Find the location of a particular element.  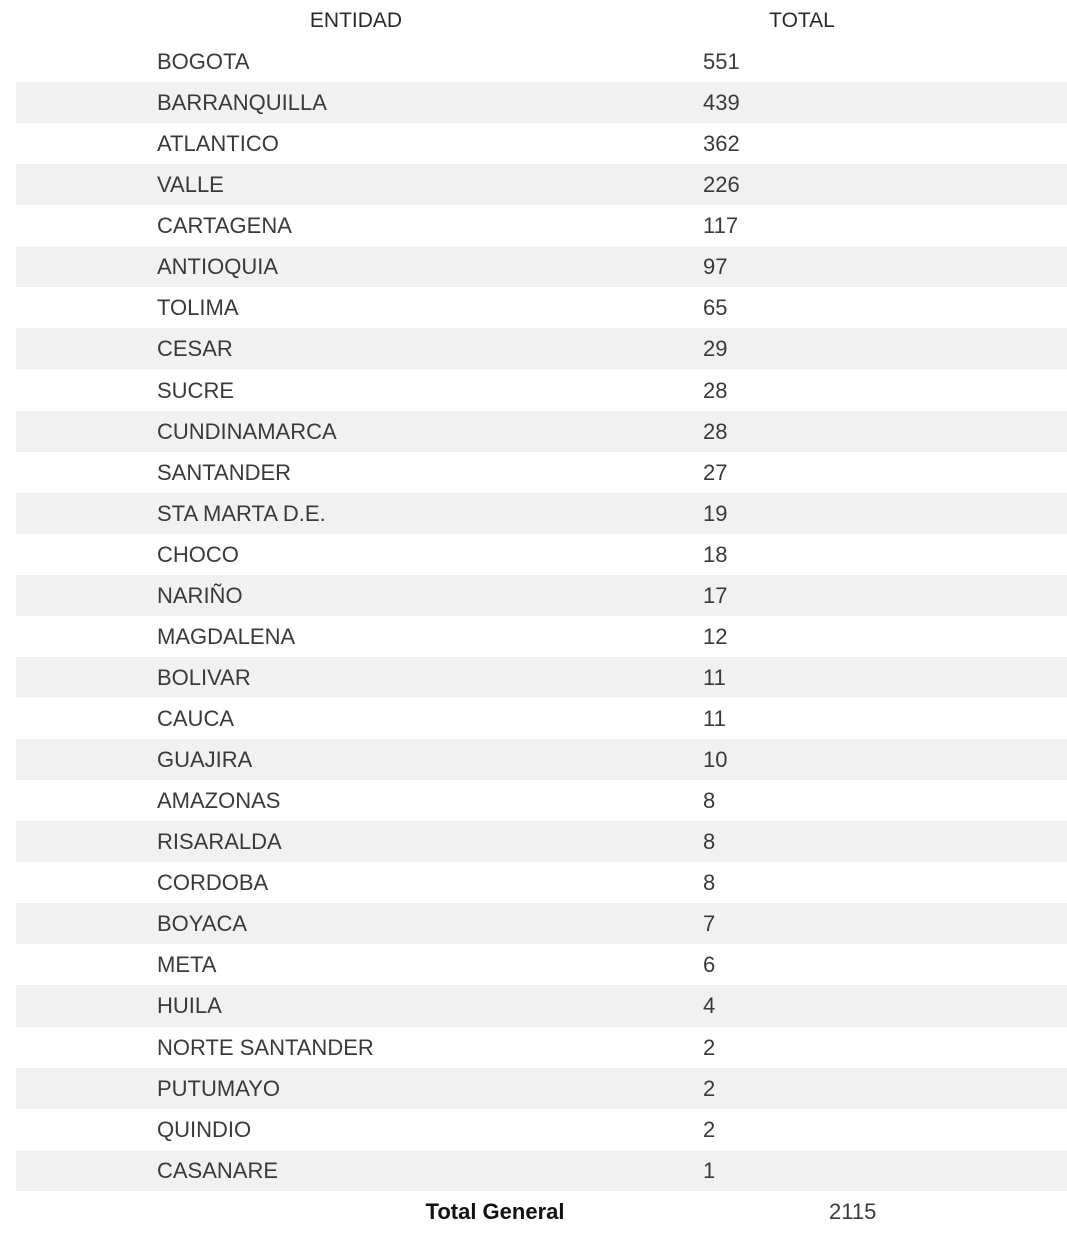

total-cell: 117 is located at coordinates (721, 226).